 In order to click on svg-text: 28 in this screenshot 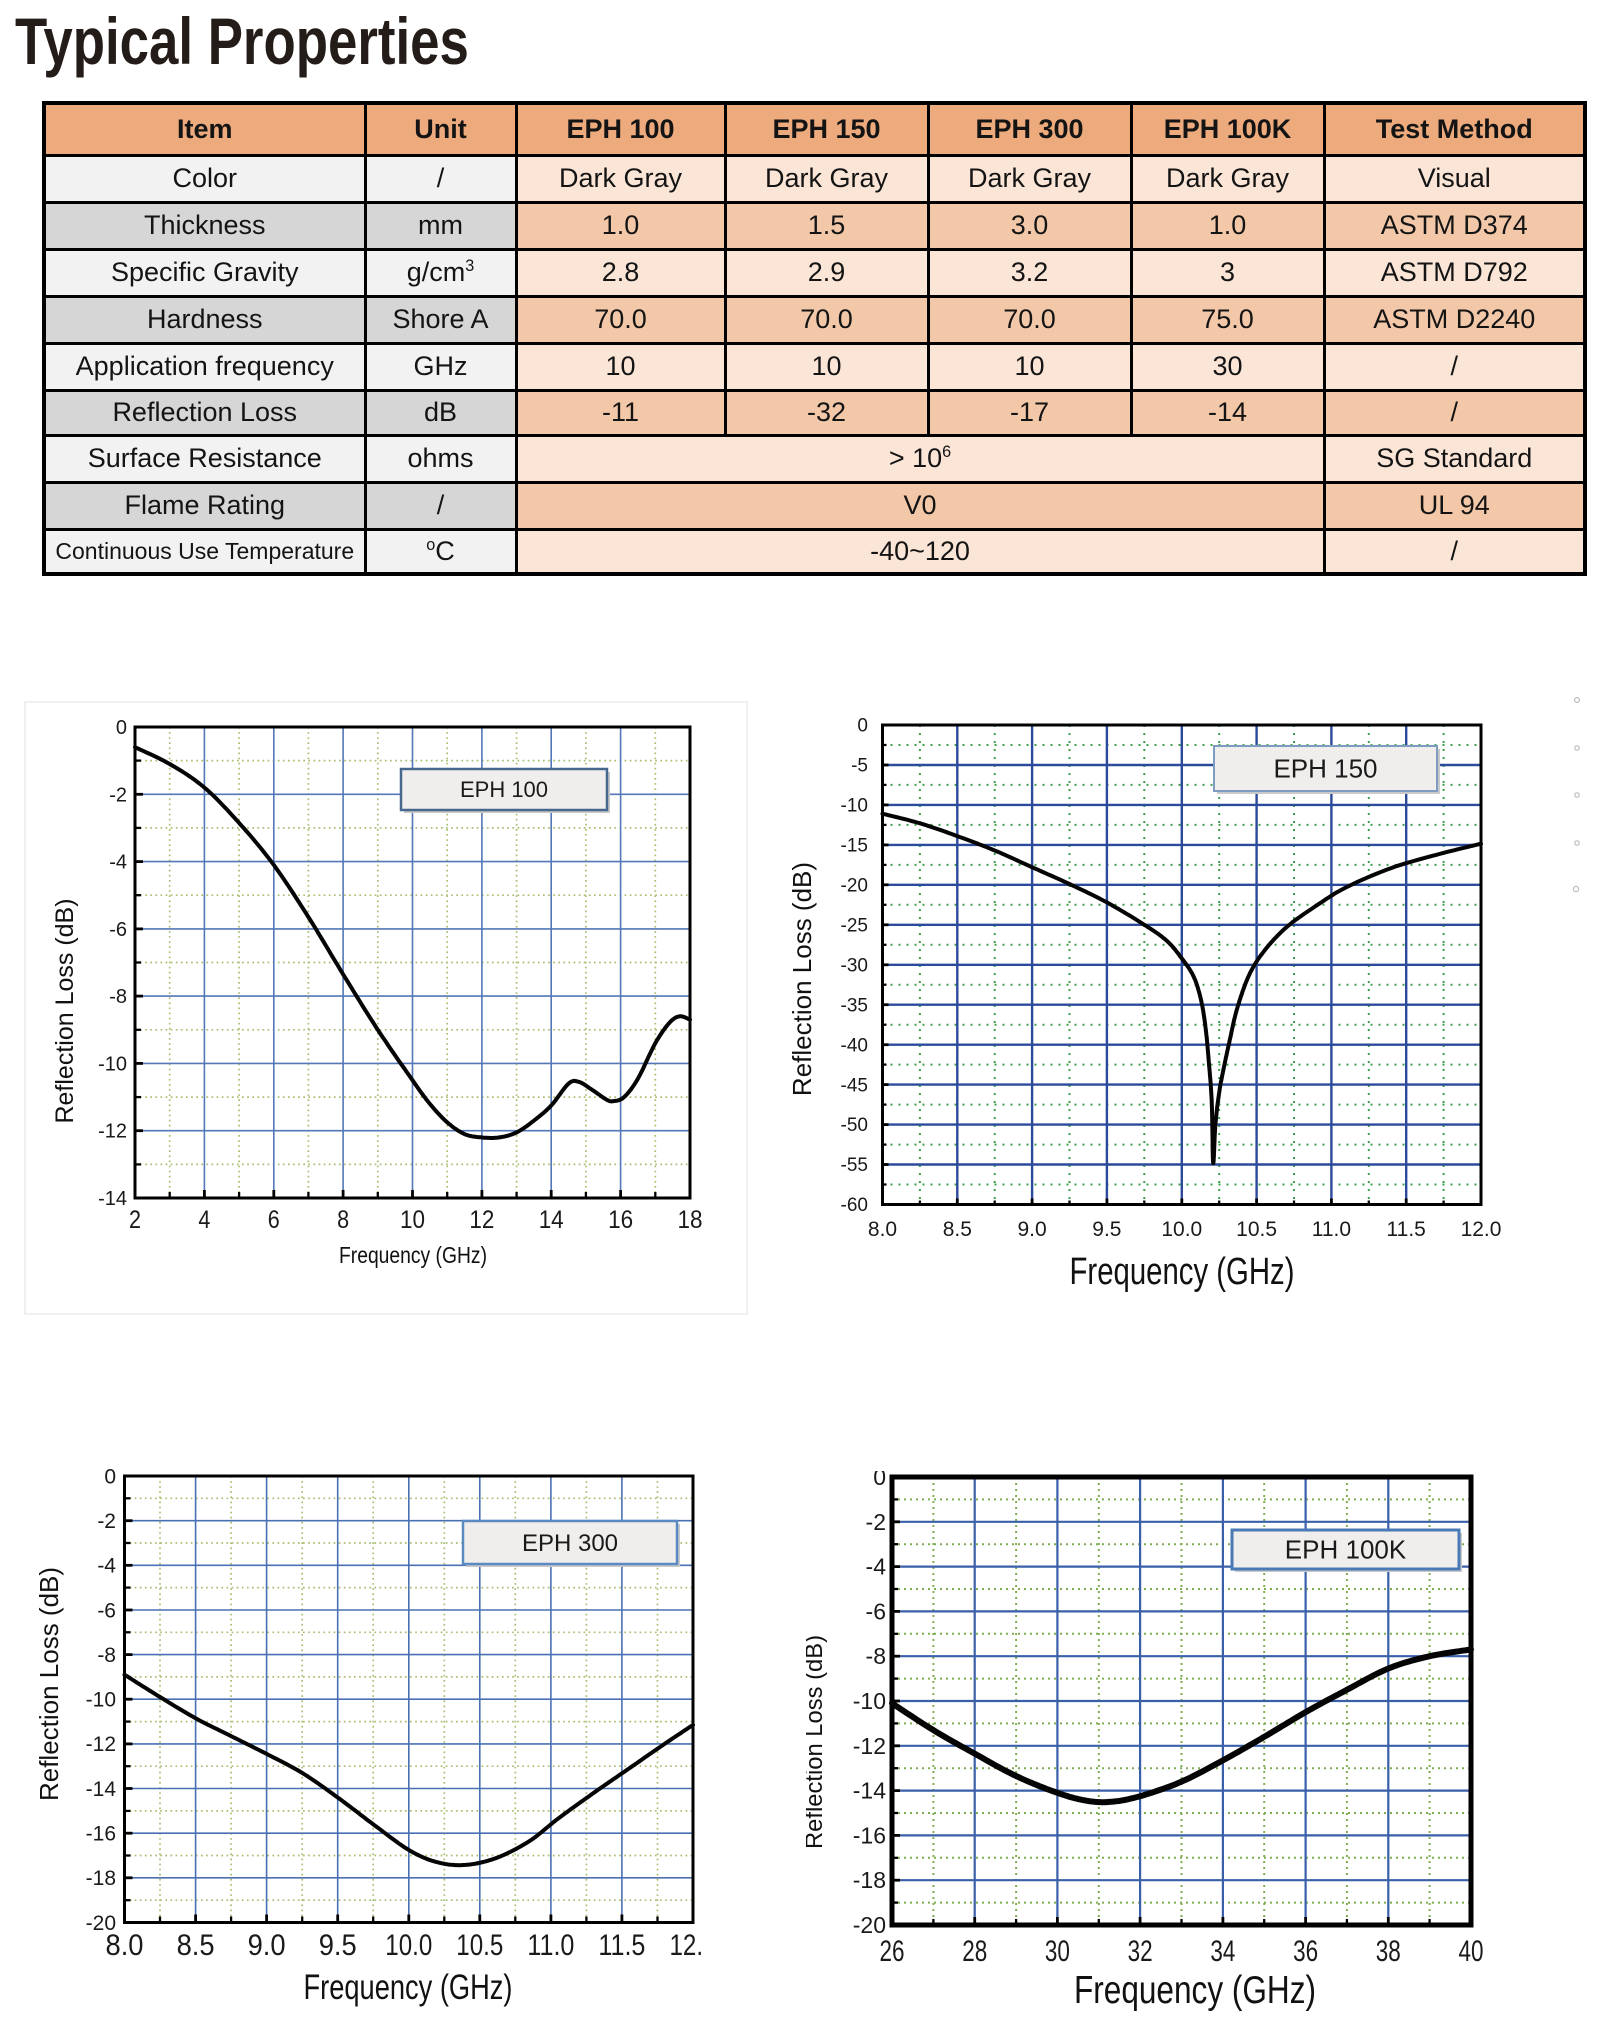, I will do `click(974, 1951)`.